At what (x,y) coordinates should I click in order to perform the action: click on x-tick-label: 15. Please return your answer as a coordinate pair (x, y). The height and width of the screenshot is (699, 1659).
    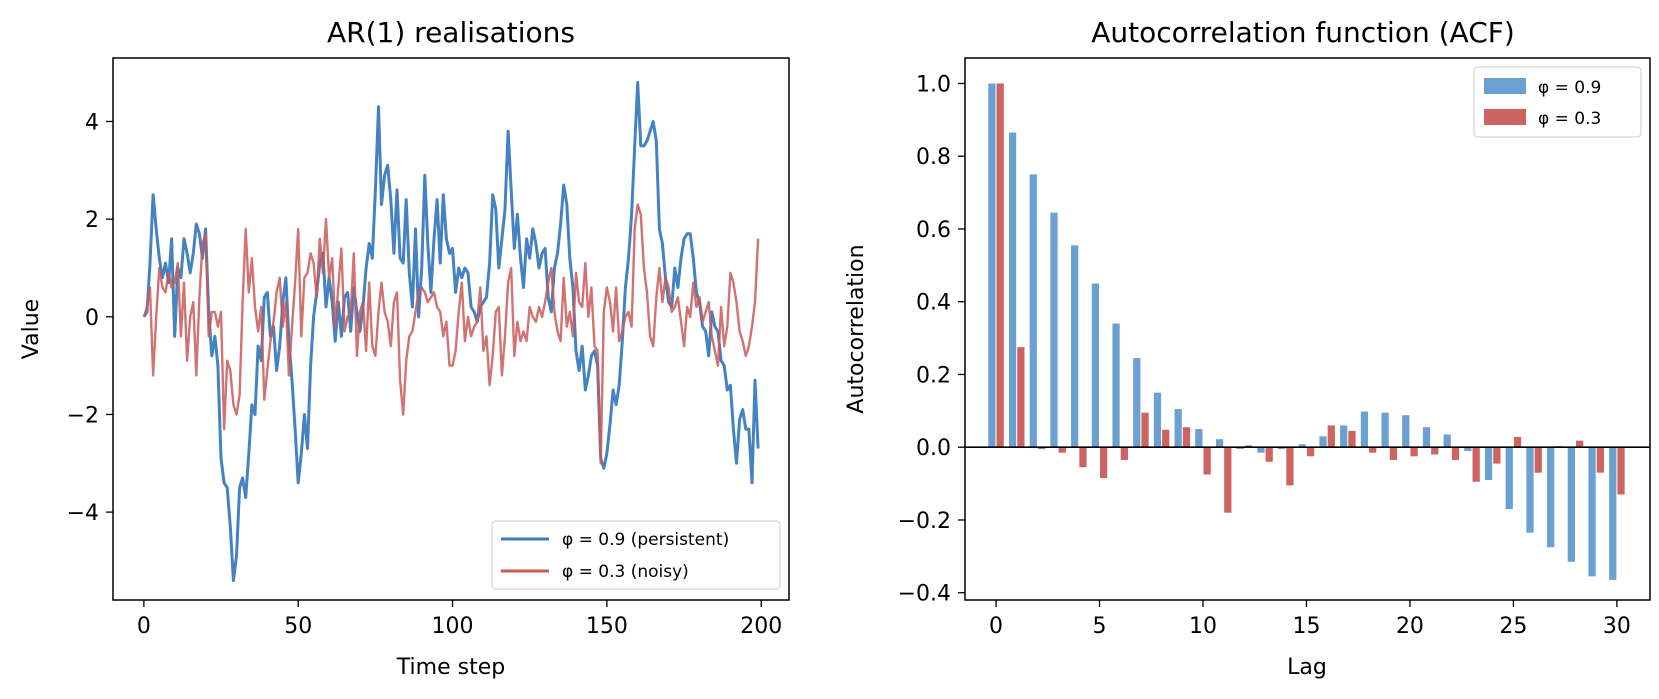
    Looking at the image, I should click on (1306, 626).